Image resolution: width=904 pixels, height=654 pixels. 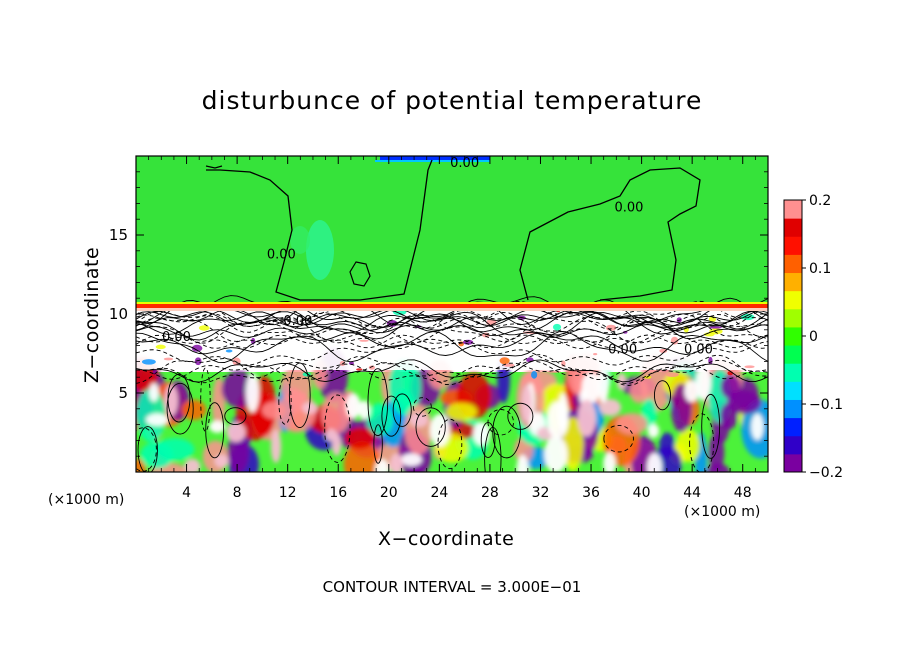 I want to click on x-tick-label: 36, so click(x=591, y=493).